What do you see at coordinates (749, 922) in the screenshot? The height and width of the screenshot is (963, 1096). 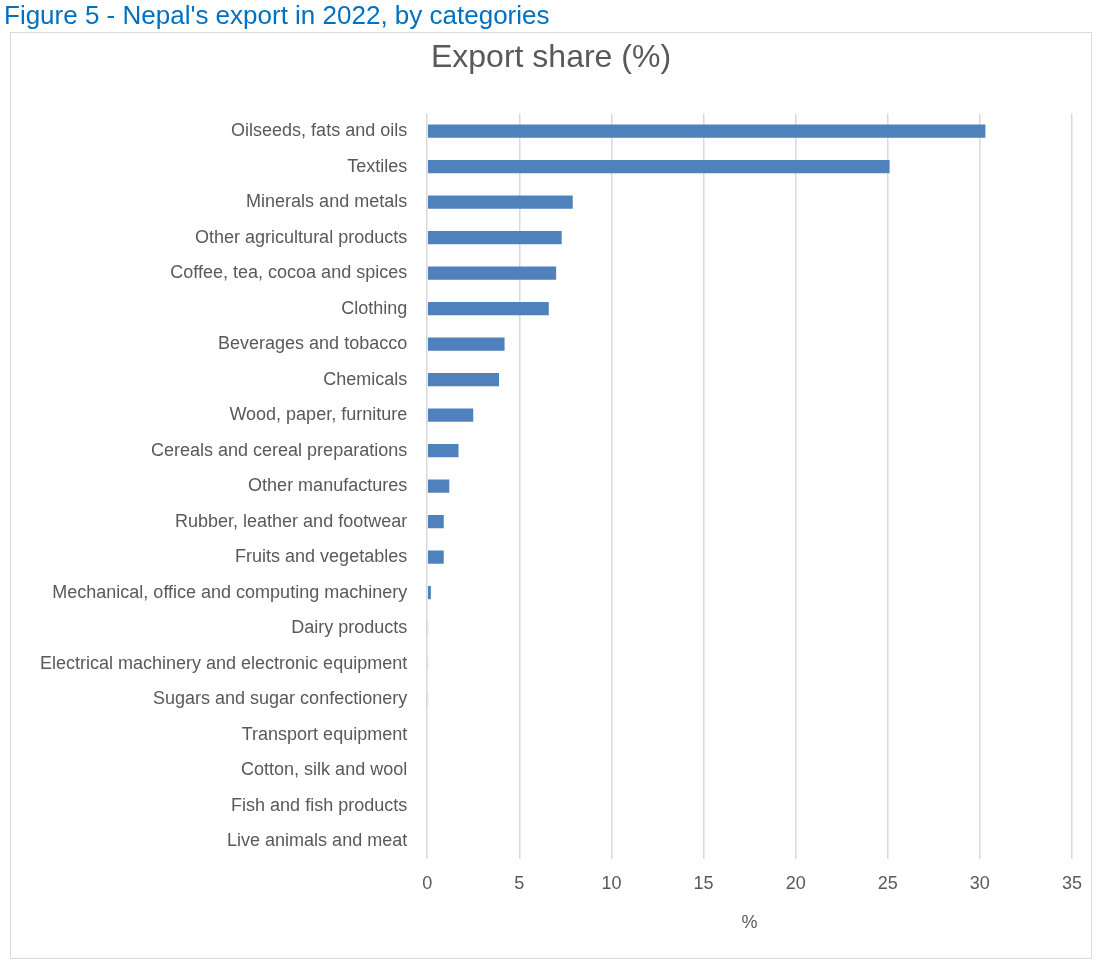 I see `x-axis-title: %` at bounding box center [749, 922].